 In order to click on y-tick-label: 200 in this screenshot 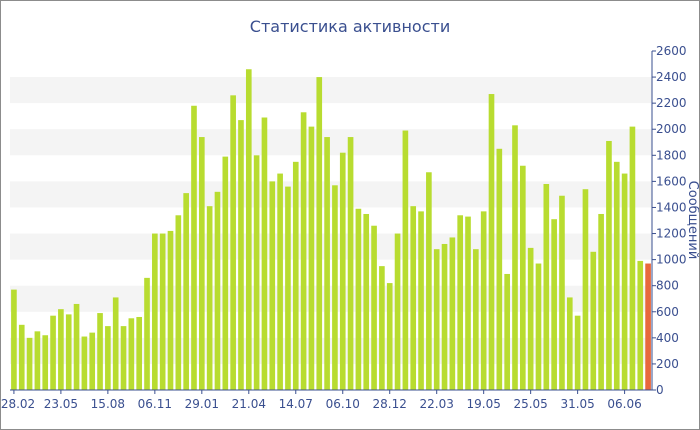, I will do `click(667, 364)`.